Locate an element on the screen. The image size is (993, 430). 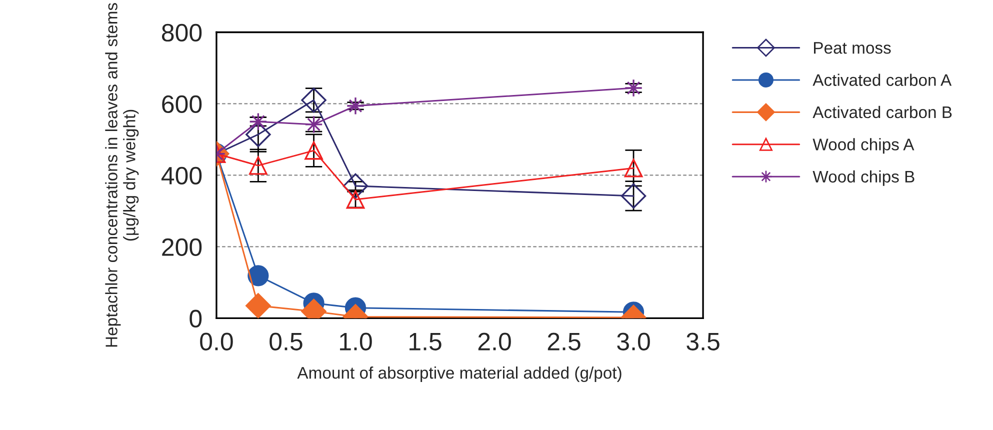
y-tick-label: 400 is located at coordinates (181, 175).